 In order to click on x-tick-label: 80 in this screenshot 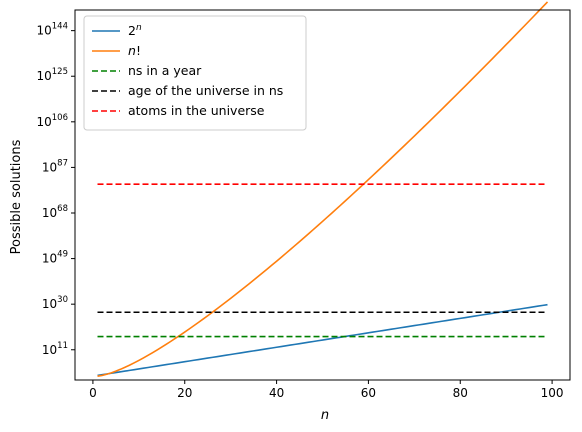, I will do `click(460, 393)`.